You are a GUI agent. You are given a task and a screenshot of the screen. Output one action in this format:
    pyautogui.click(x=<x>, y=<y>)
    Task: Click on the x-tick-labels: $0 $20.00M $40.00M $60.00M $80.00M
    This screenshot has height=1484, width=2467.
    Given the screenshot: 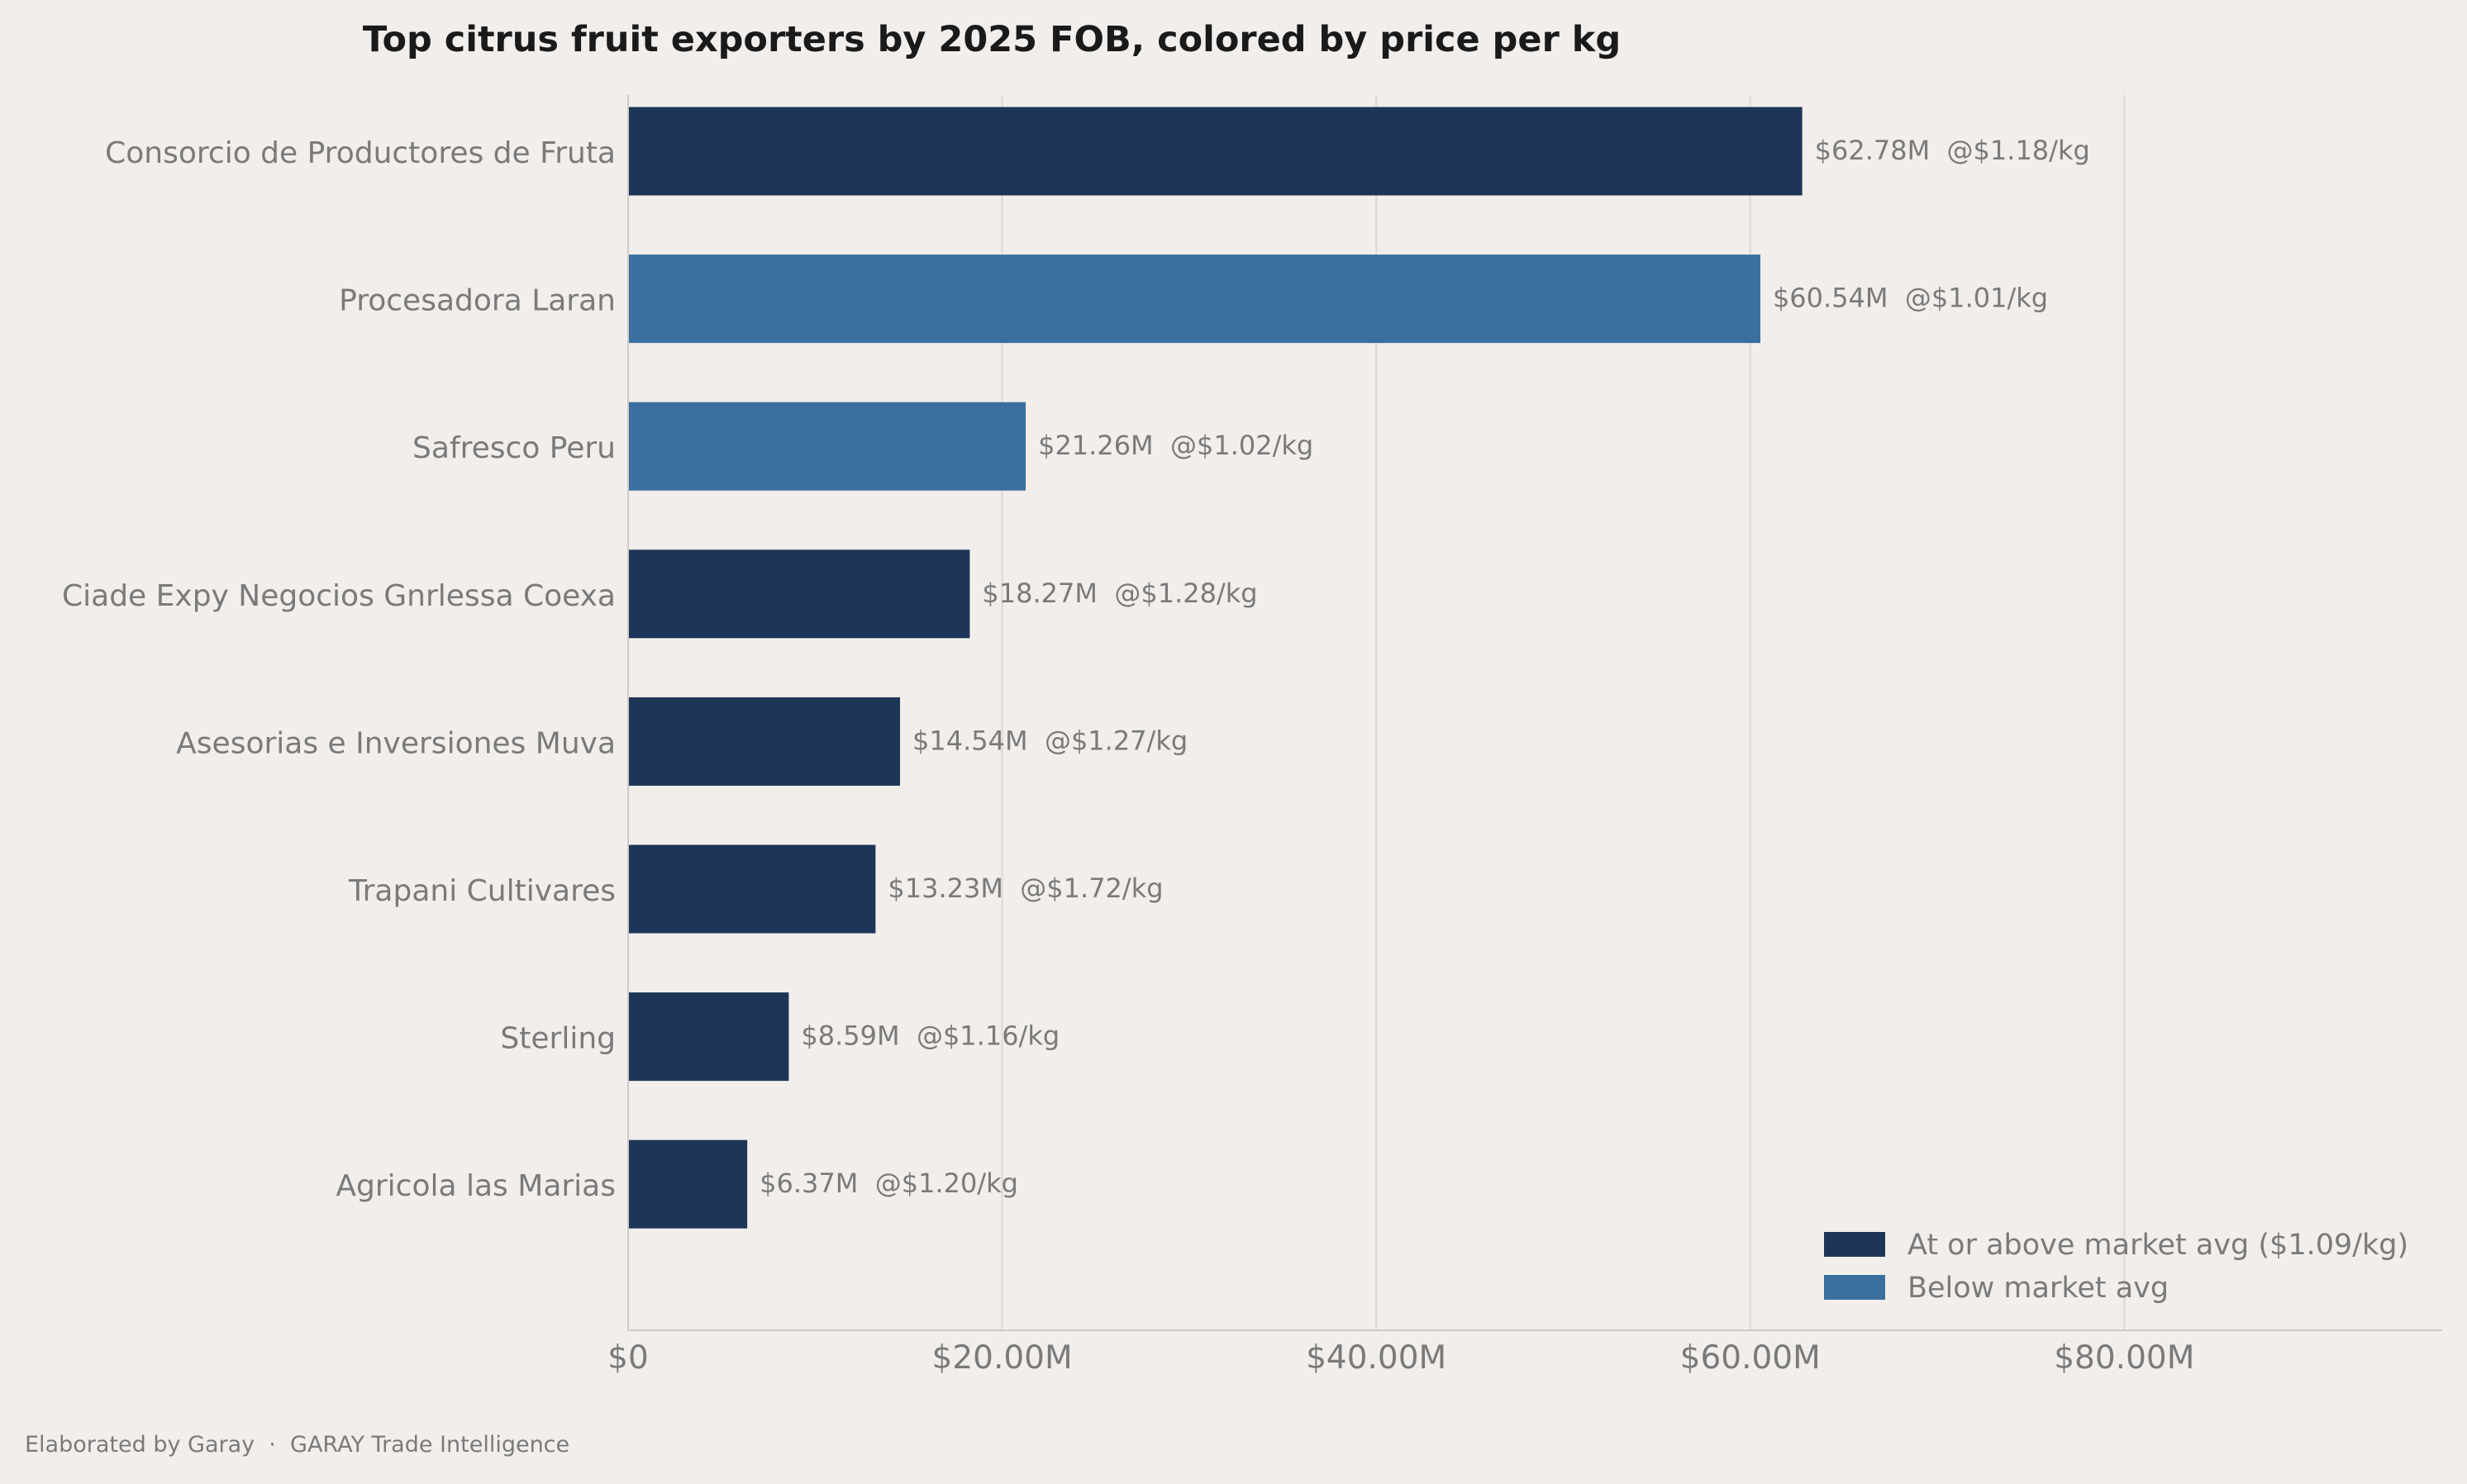 What is the action you would take?
    pyautogui.click(x=1401, y=1358)
    